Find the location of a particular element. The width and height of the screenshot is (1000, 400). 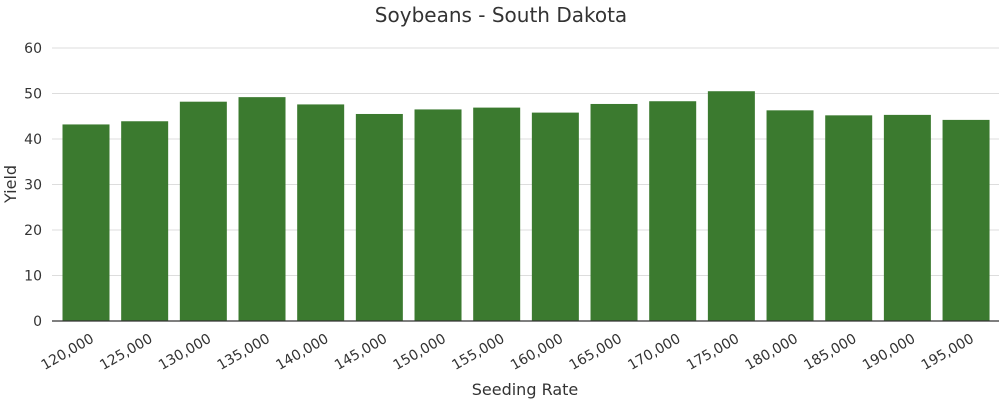

chart-title: Soybeans - South Dakota is located at coordinates (501, 15).